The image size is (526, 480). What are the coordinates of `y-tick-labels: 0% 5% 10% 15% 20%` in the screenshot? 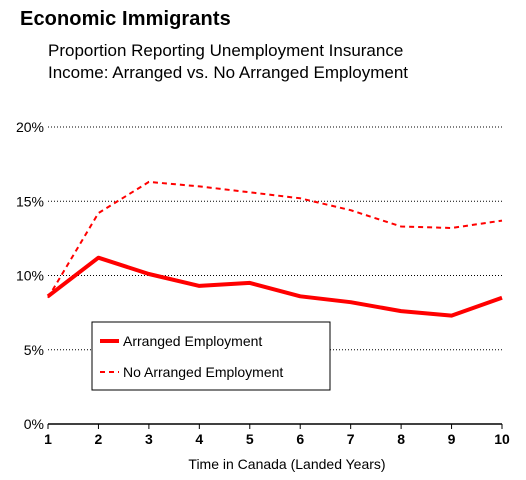 It's located at (30, 275).